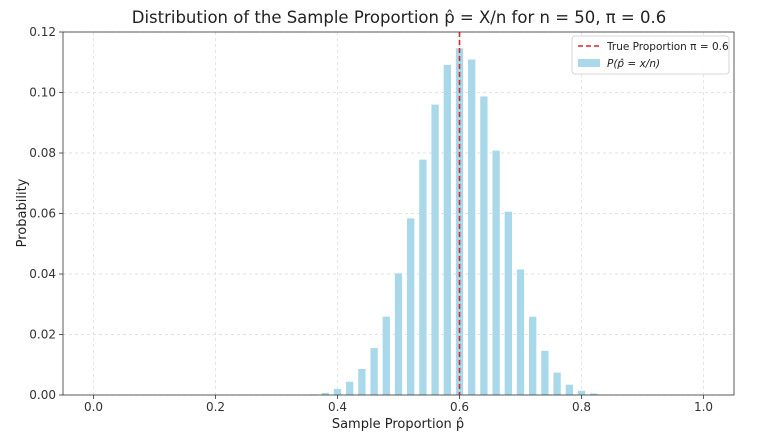 This screenshot has width=758, height=436. I want to click on x-tick-label: 0.6, so click(459, 407).